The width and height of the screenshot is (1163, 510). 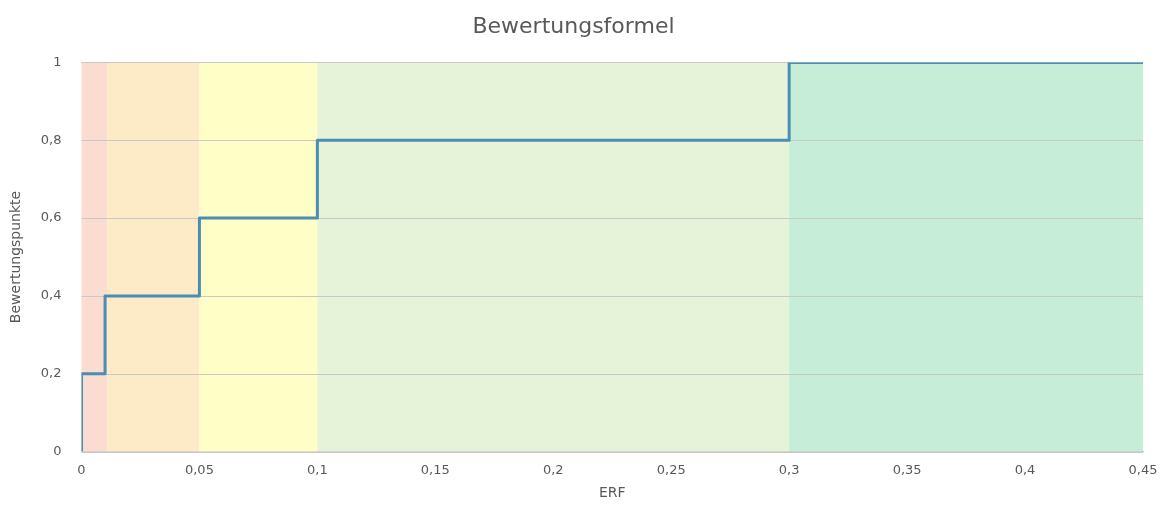 What do you see at coordinates (907, 469) in the screenshot?
I see `x-tick-label: 0,35` at bounding box center [907, 469].